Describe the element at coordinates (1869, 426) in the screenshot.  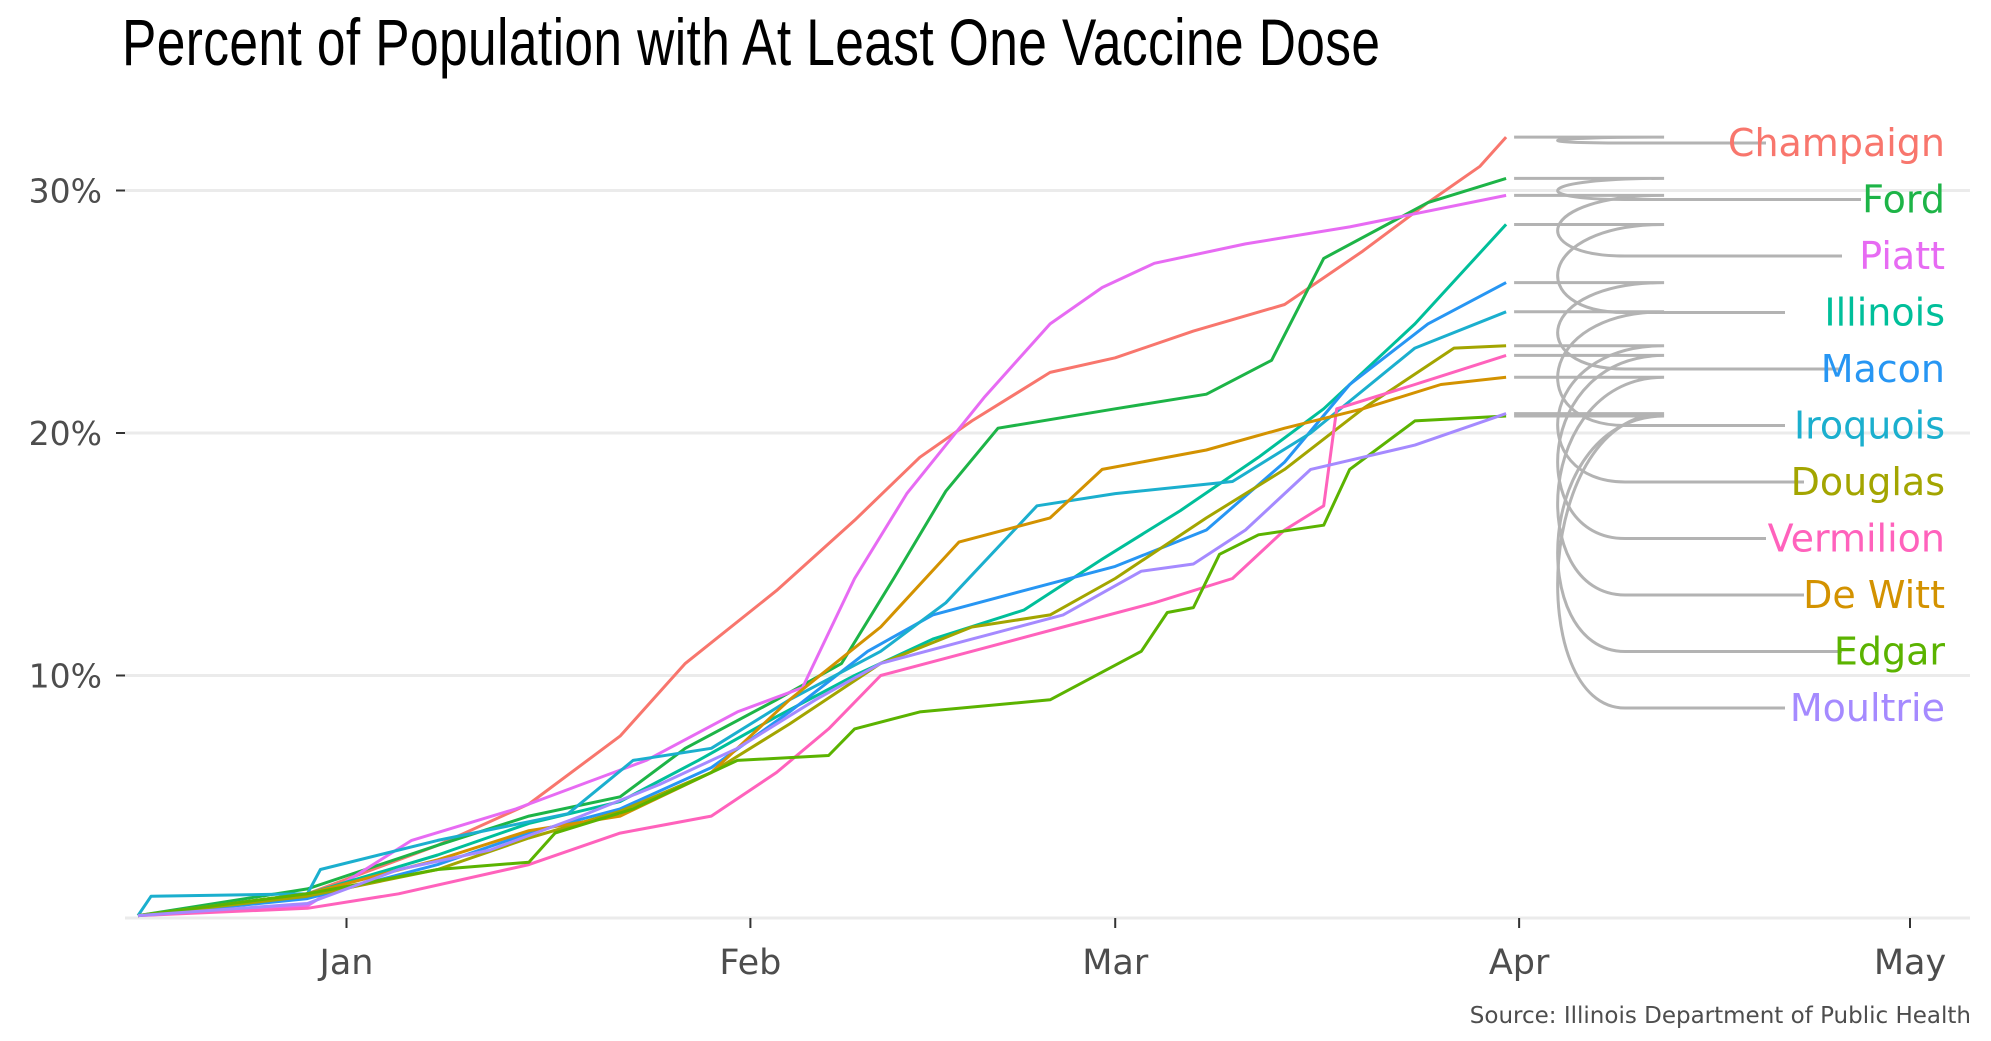
I see `series-label: Iroquois` at that location.